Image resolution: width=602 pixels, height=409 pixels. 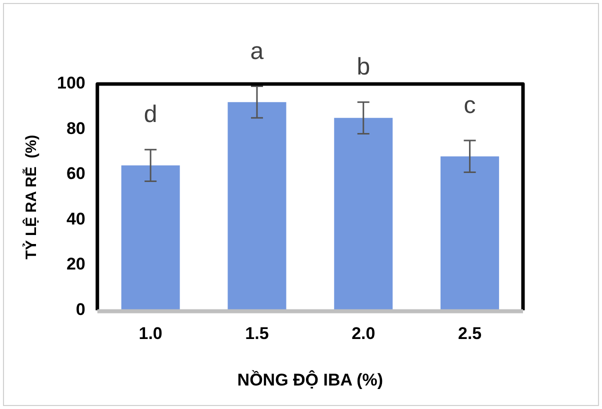 I want to click on y-tick-label: 40, so click(x=76, y=218).